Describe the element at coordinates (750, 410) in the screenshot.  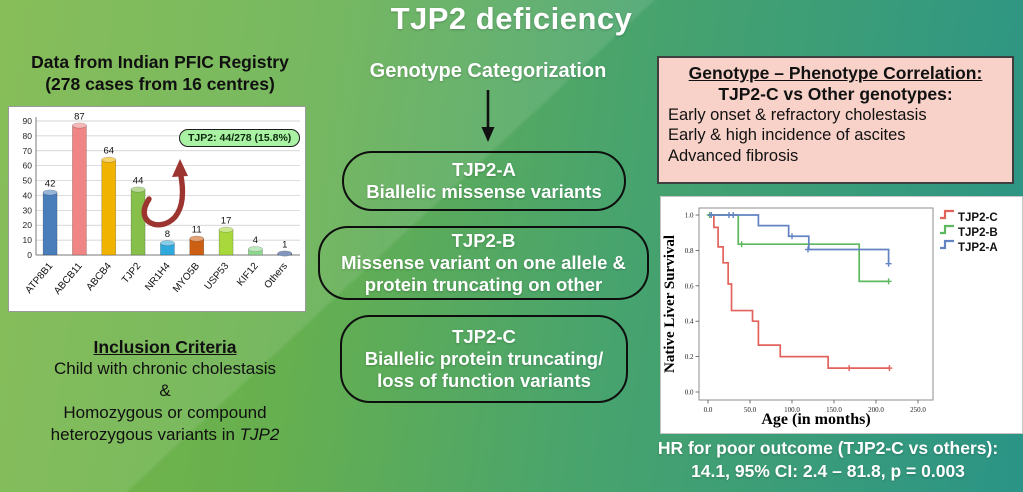
I see `svg-text: 50.0` at that location.